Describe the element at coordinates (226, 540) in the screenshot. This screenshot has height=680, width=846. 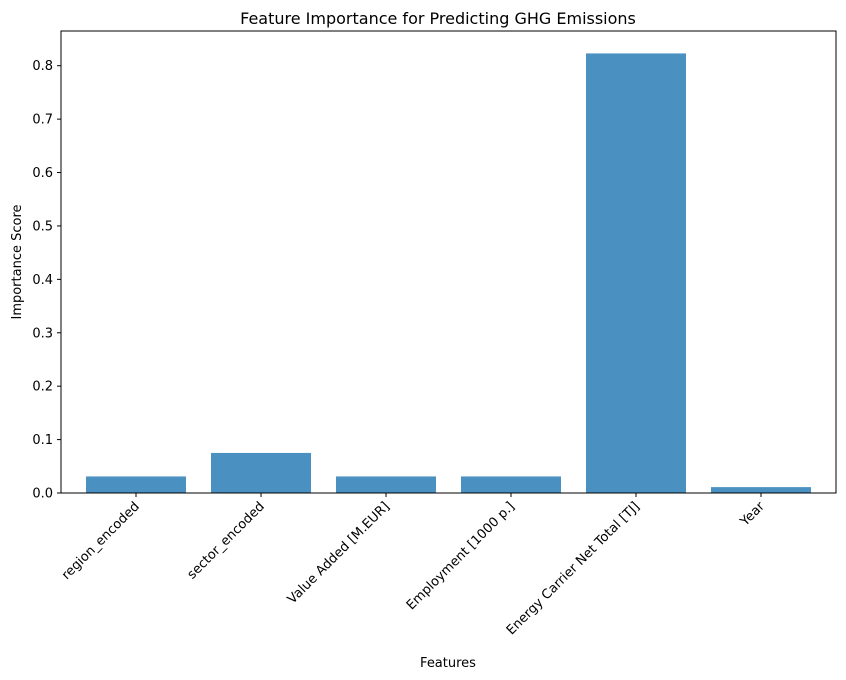
I see `x-tick-label-1: sector_encoded` at that location.